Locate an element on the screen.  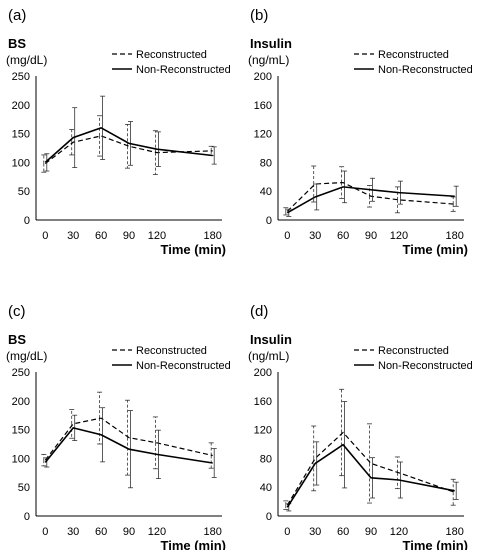
panel-label: (d) is located at coordinates (259, 311).